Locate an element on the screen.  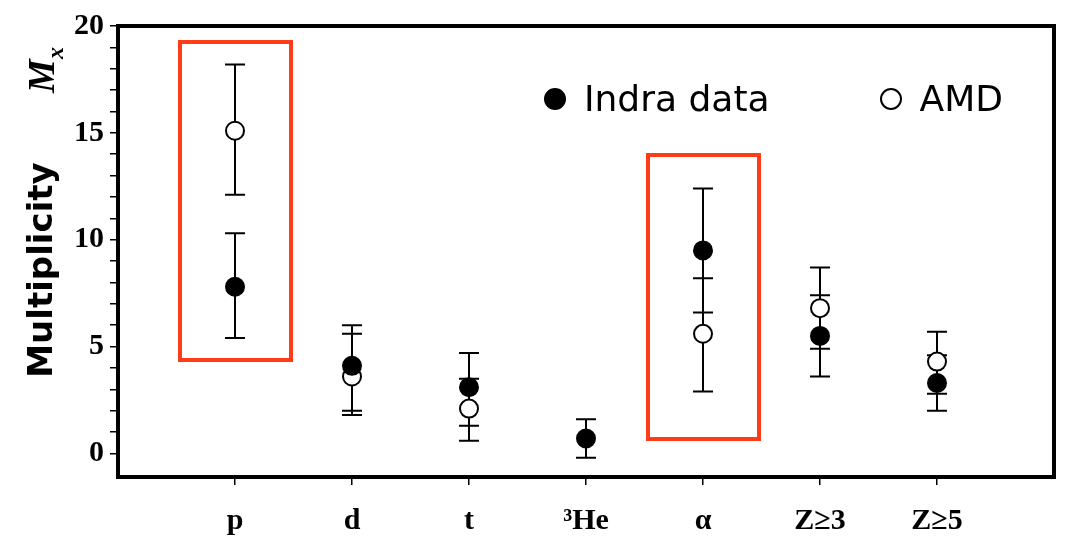
x-tick-label: Z≥3 is located at coordinates (820, 518).